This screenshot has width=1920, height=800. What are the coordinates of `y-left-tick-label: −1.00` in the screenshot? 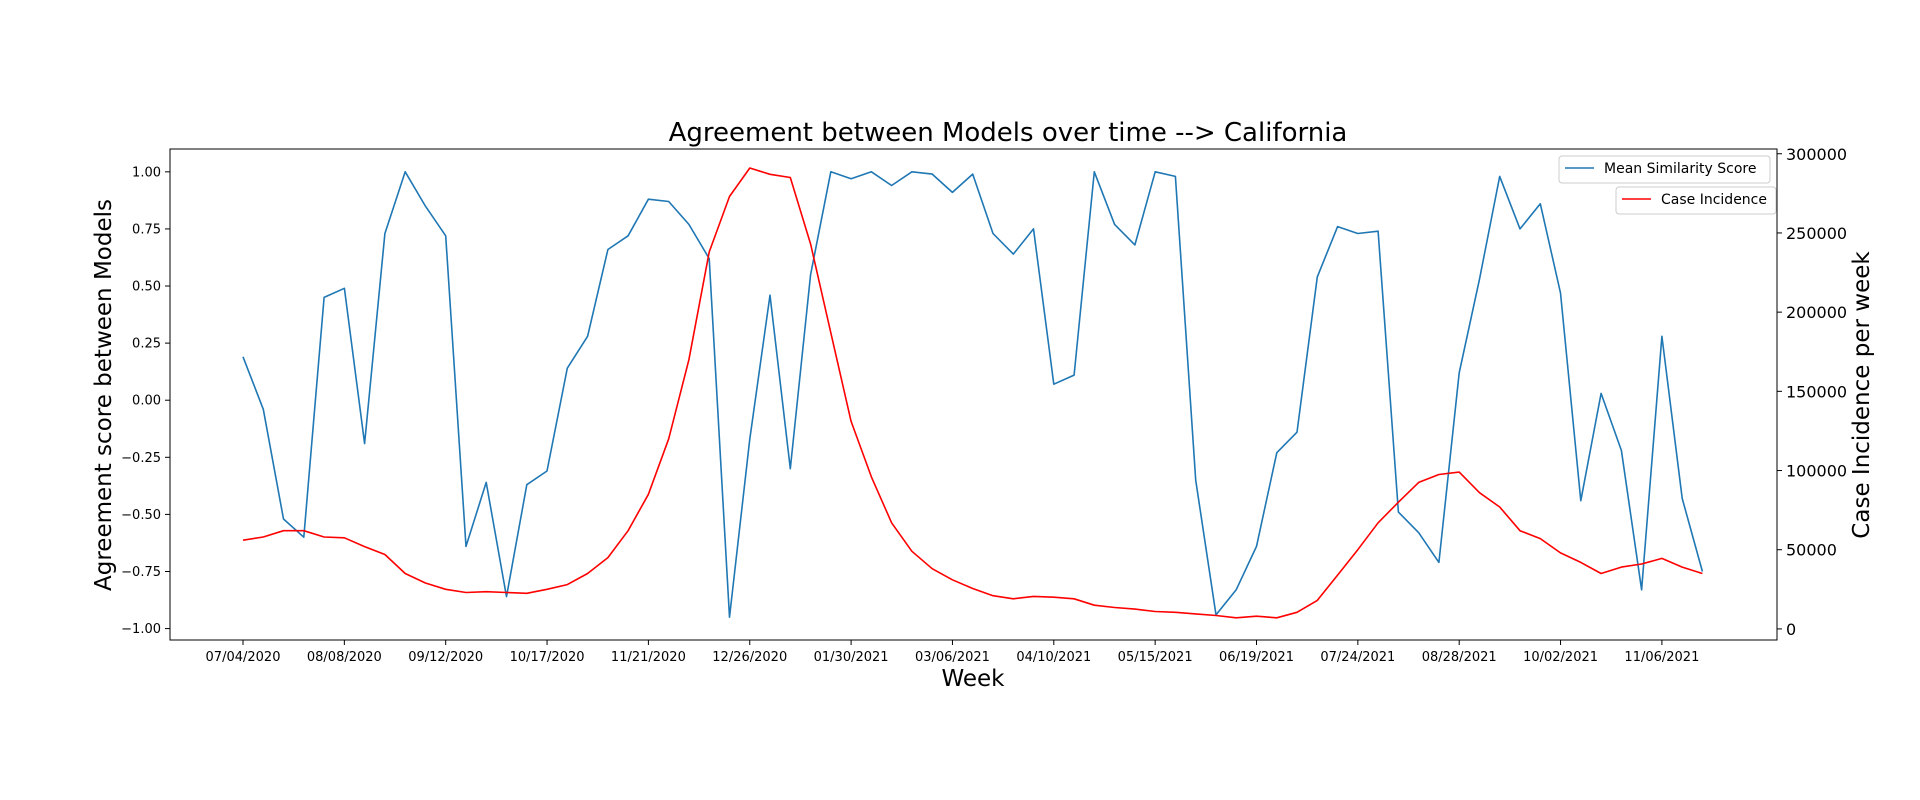 It's located at (141, 629).